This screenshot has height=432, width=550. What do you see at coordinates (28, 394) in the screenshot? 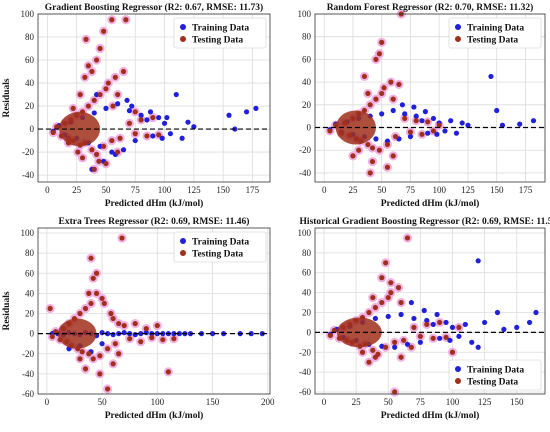
I see `y-tick-label: -60` at bounding box center [28, 394].